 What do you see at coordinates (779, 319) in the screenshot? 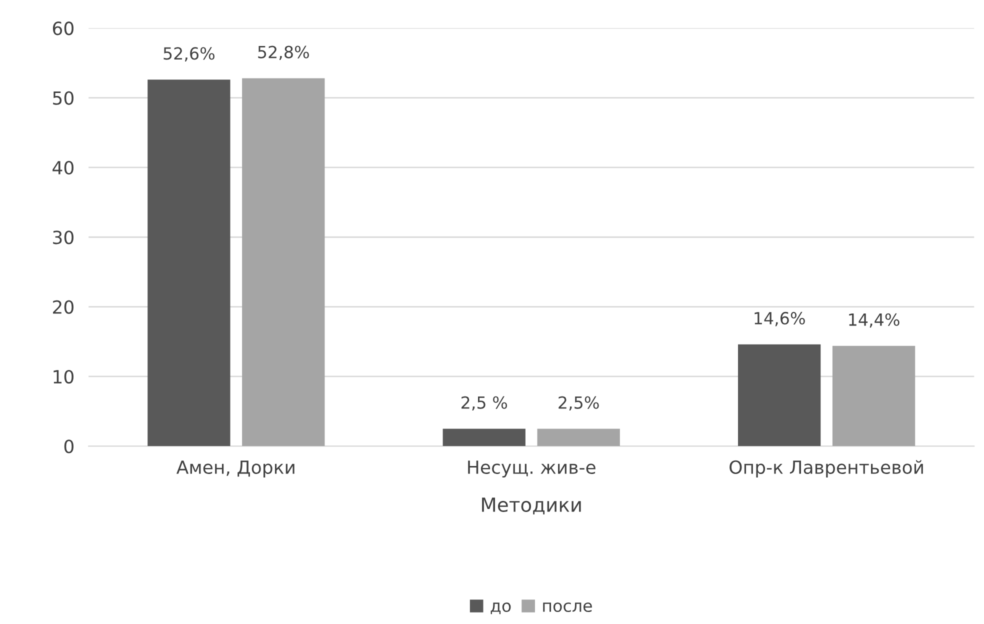
I see `data-label: 14,6%` at bounding box center [779, 319].